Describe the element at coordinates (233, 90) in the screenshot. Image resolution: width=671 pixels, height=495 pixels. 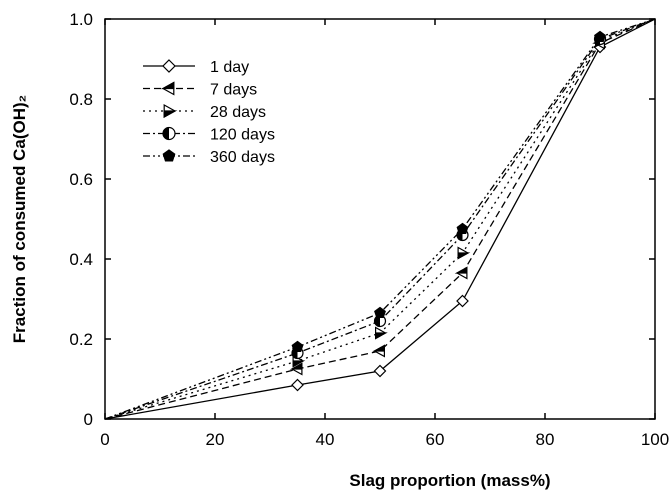
I see `legend-label-2: 7 days` at that location.